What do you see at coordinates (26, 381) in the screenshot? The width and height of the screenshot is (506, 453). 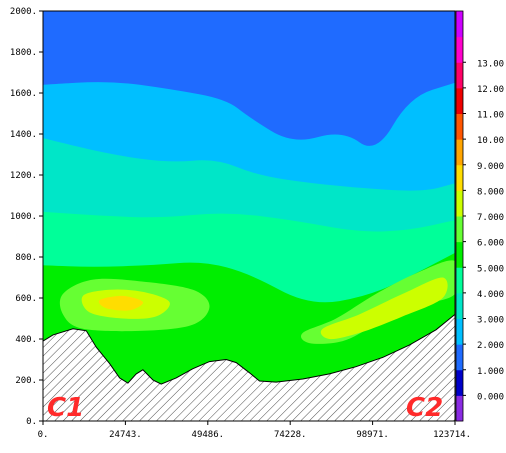 I see `y-tick-label: 200.` at bounding box center [26, 381].